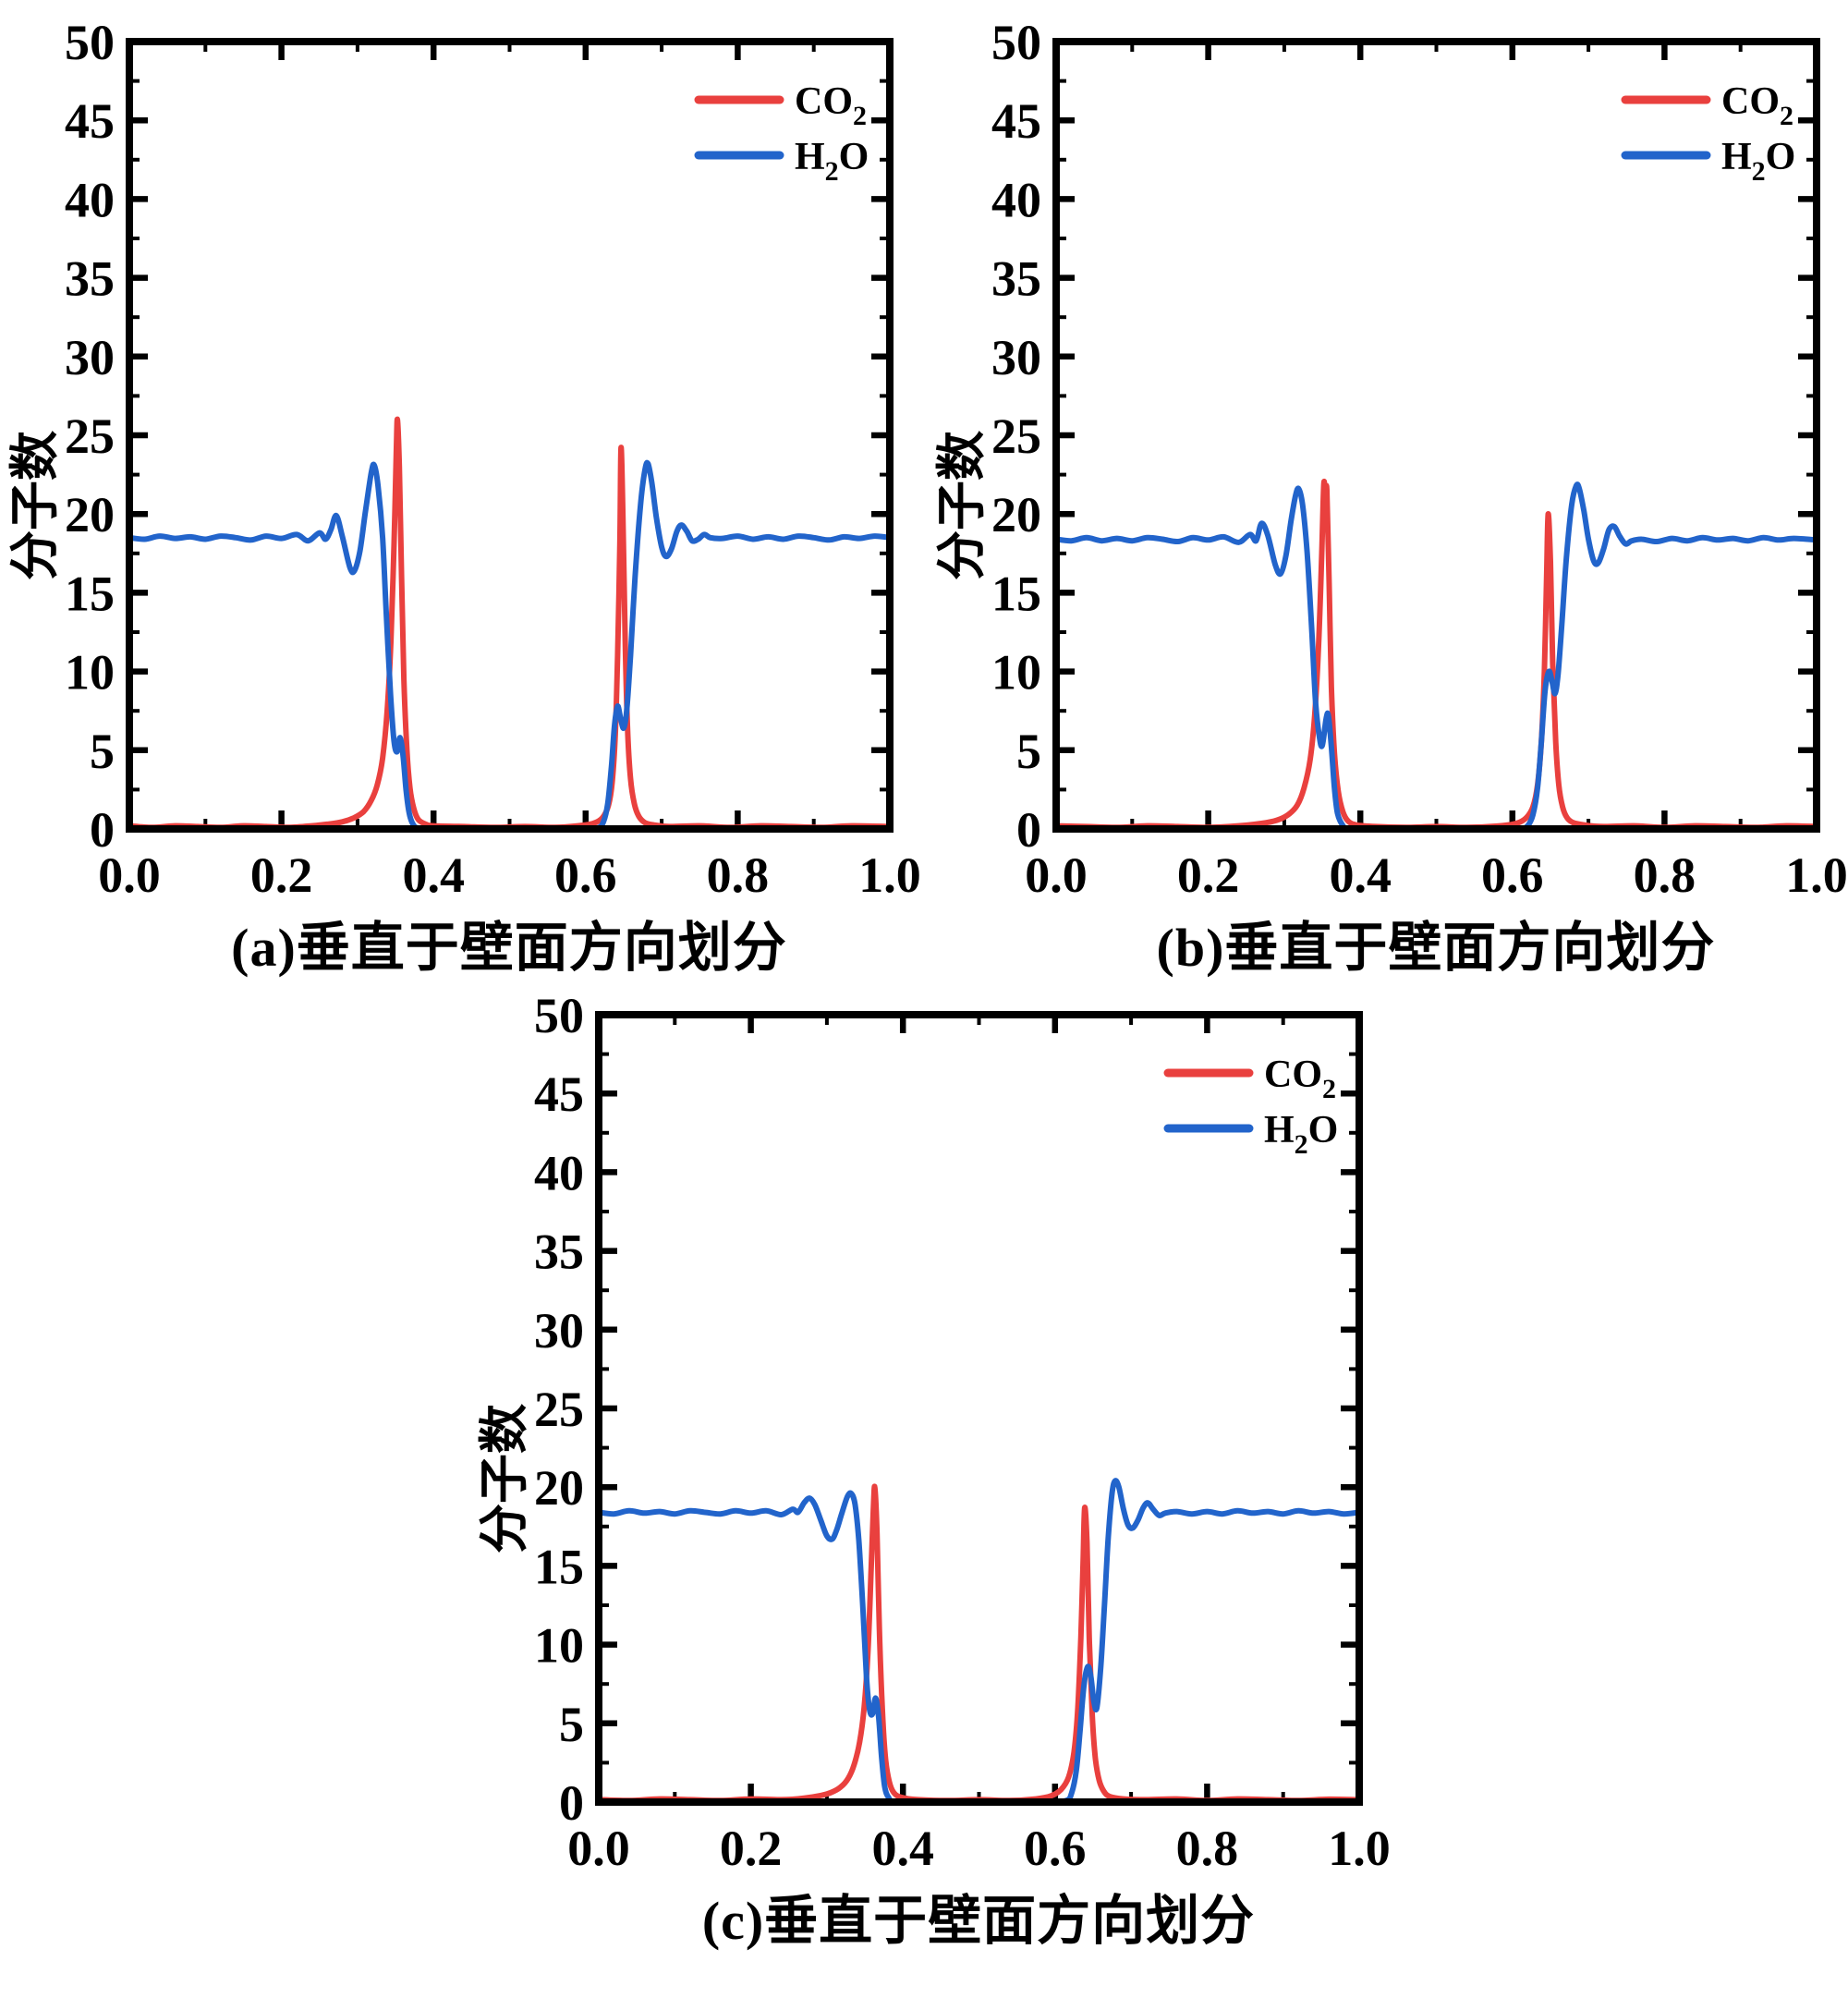 This screenshot has width=1848, height=1998. I want to click on caption-a: (a)垂直于壁面方向划分, so click(509, 948).